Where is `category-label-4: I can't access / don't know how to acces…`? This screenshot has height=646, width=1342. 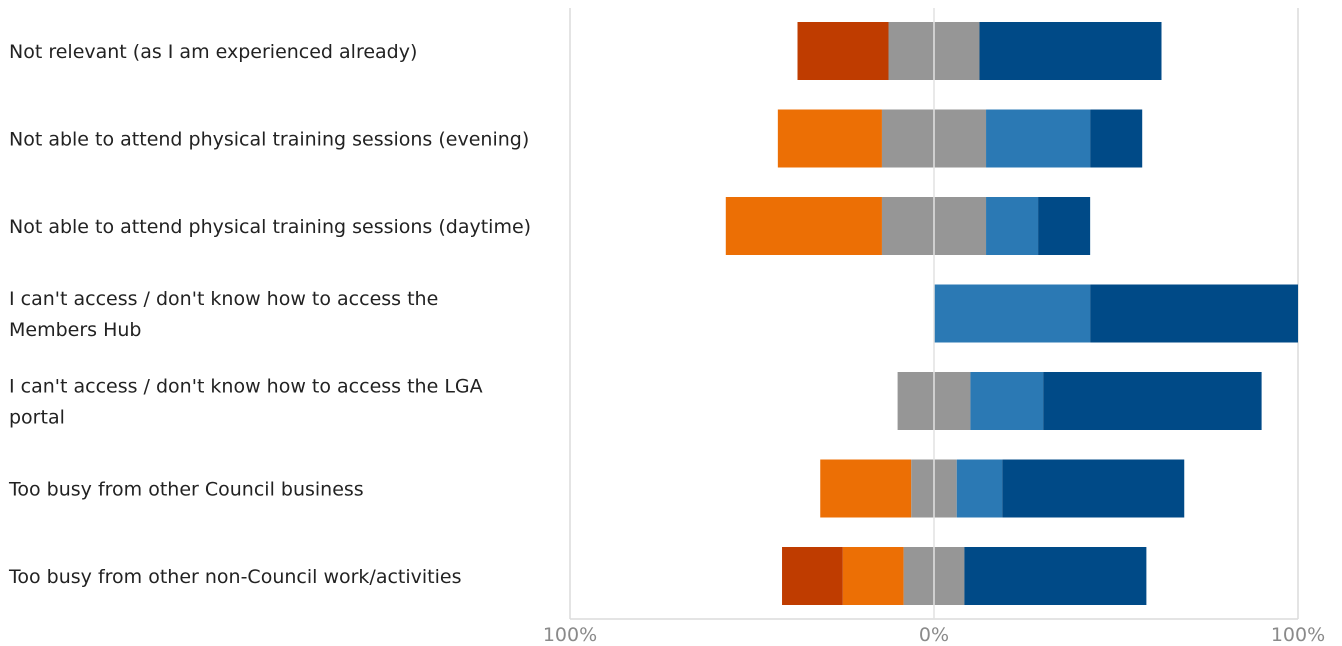 category-label-4: I can't access / don't know how to acces… is located at coordinates (223, 314).